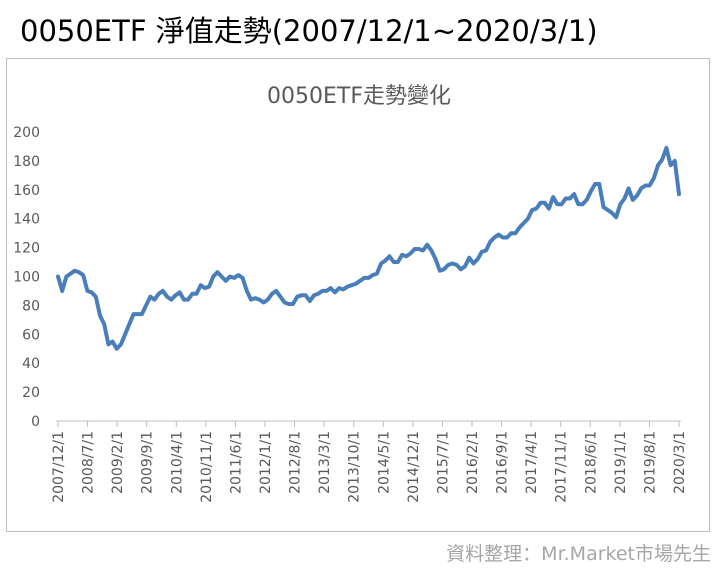 The width and height of the screenshot is (727, 578). I want to click on x-tick-label: 2016/2/1, so click(473, 462).